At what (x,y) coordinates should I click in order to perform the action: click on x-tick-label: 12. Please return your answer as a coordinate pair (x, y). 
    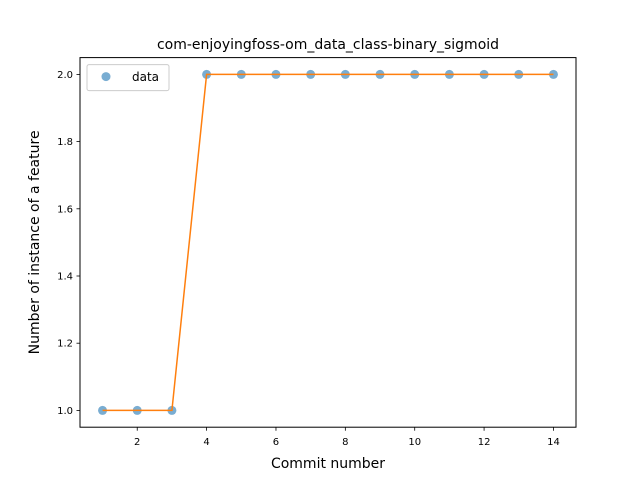
    Looking at the image, I should click on (484, 442).